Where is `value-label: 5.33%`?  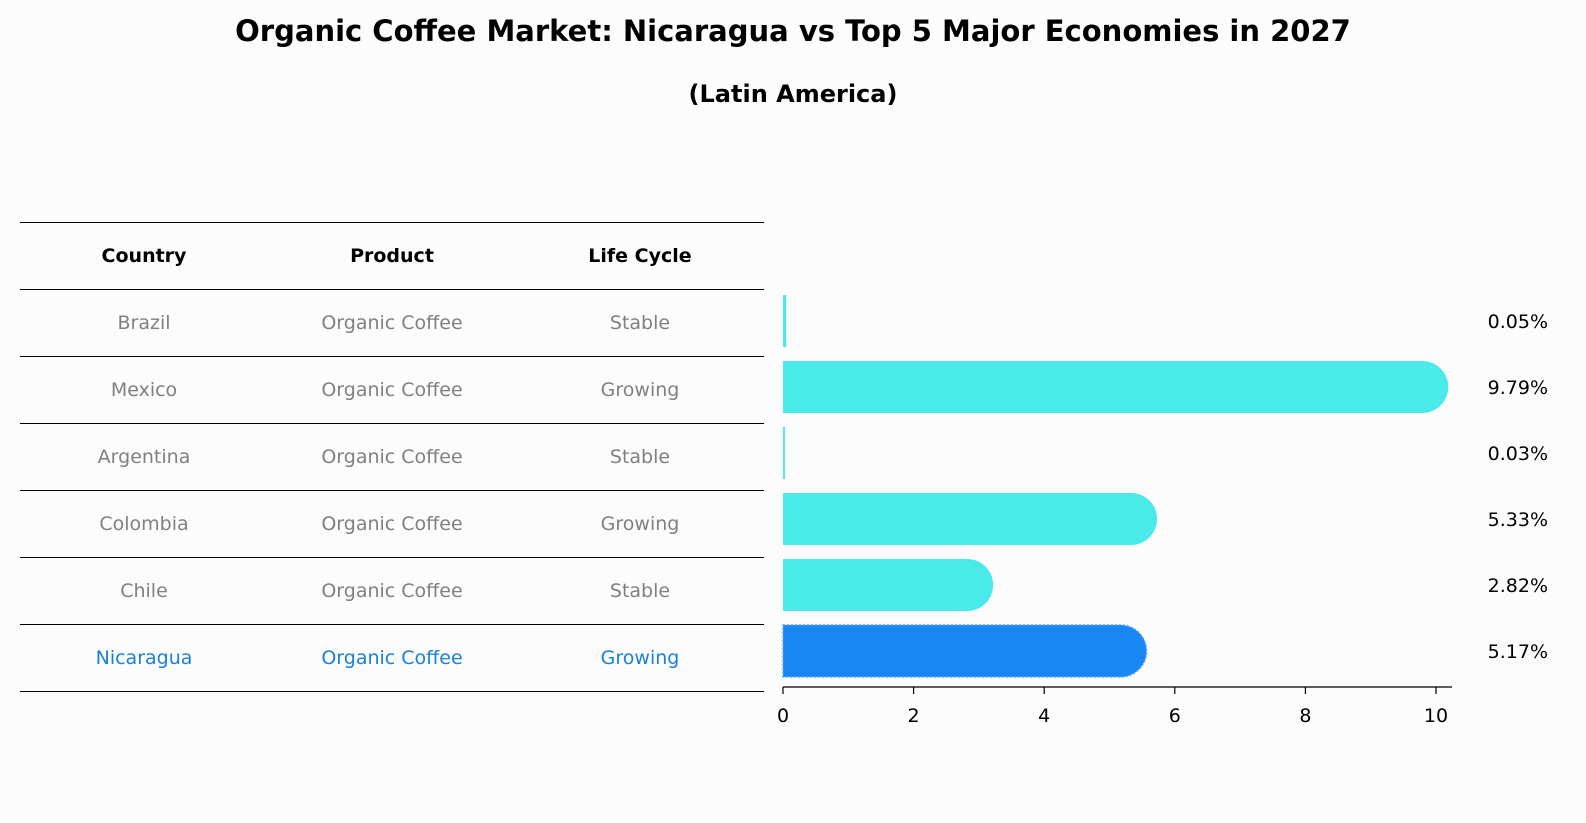 value-label: 5.33% is located at coordinates (1518, 520).